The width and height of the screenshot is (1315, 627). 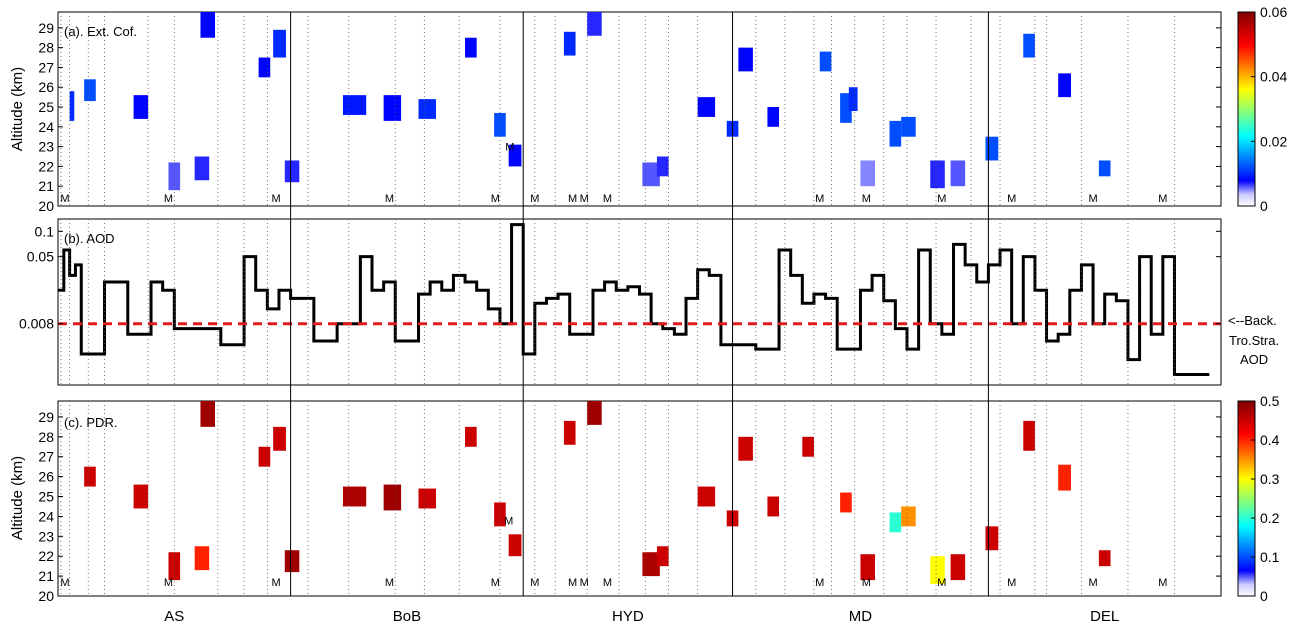 What do you see at coordinates (46, 477) in the screenshot?
I see `ytick-label: 26` at bounding box center [46, 477].